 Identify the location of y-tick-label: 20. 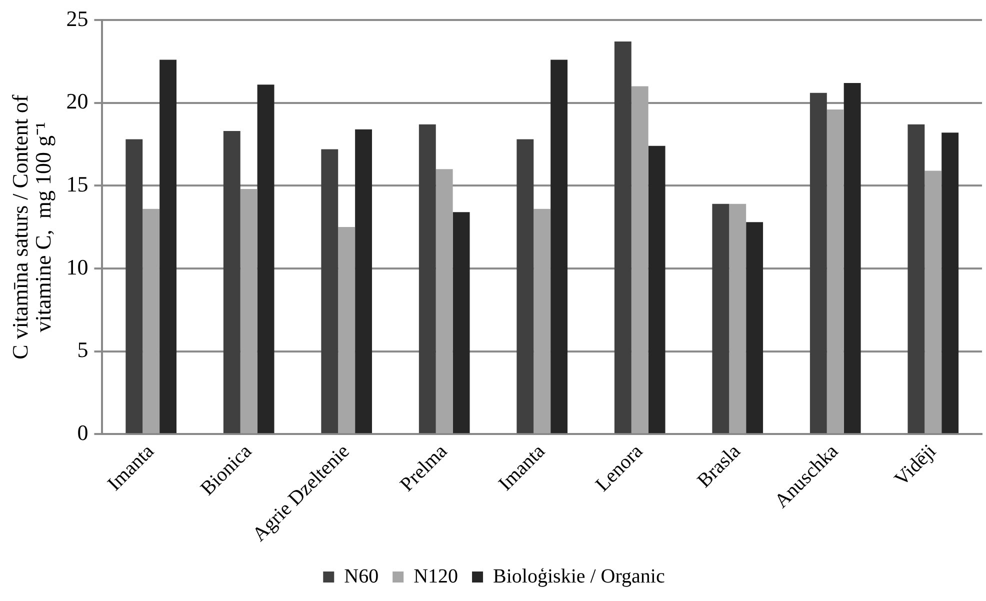
(77, 101).